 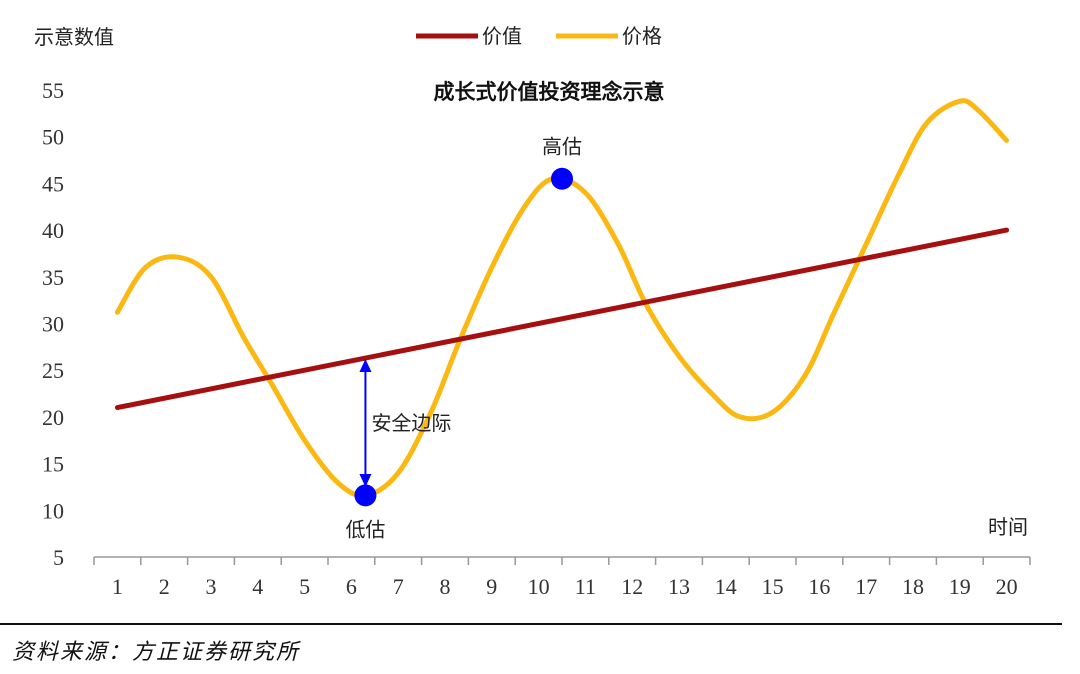 What do you see at coordinates (398, 586) in the screenshot?
I see `x-tick-label: 7` at bounding box center [398, 586].